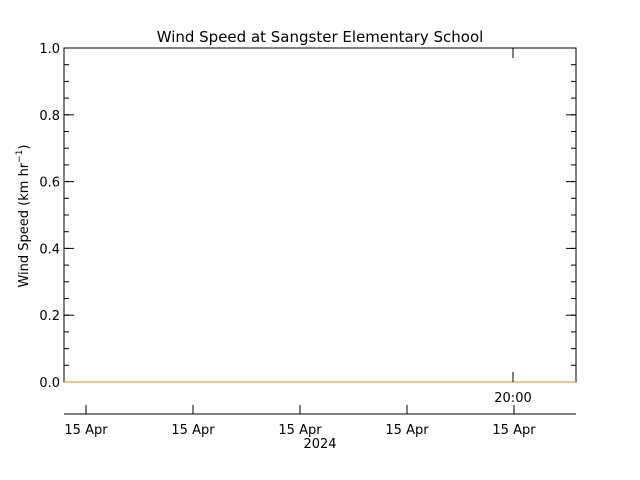  Describe the element at coordinates (49, 216) in the screenshot. I see `y-axis-tick-labels: 0.0 0.2 0.4 0.6 0.8 1.0` at that location.